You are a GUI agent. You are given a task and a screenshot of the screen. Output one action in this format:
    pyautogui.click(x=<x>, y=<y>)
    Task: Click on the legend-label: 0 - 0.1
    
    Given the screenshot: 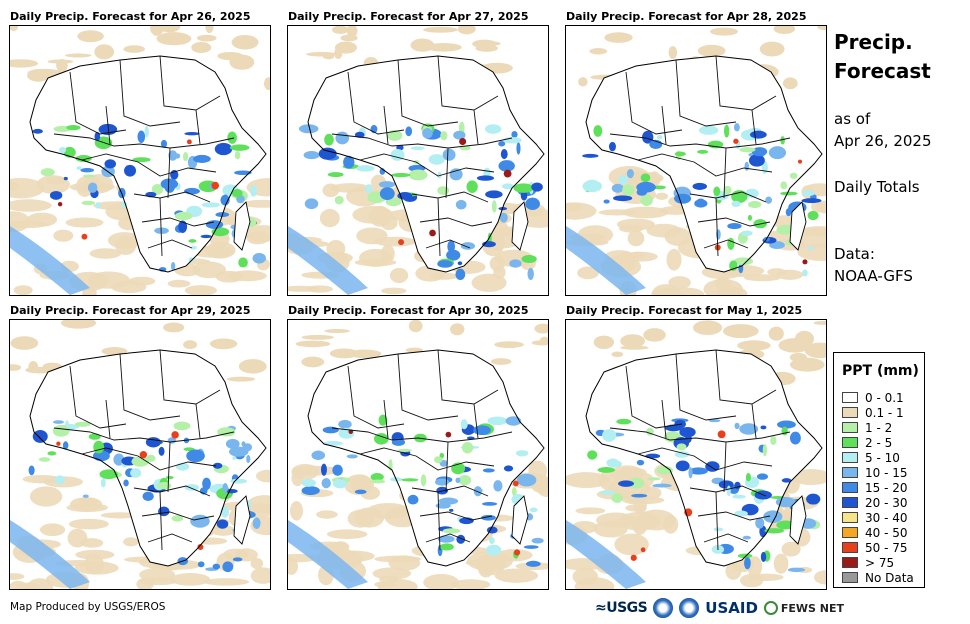 What is the action you would take?
    pyautogui.click(x=884, y=397)
    